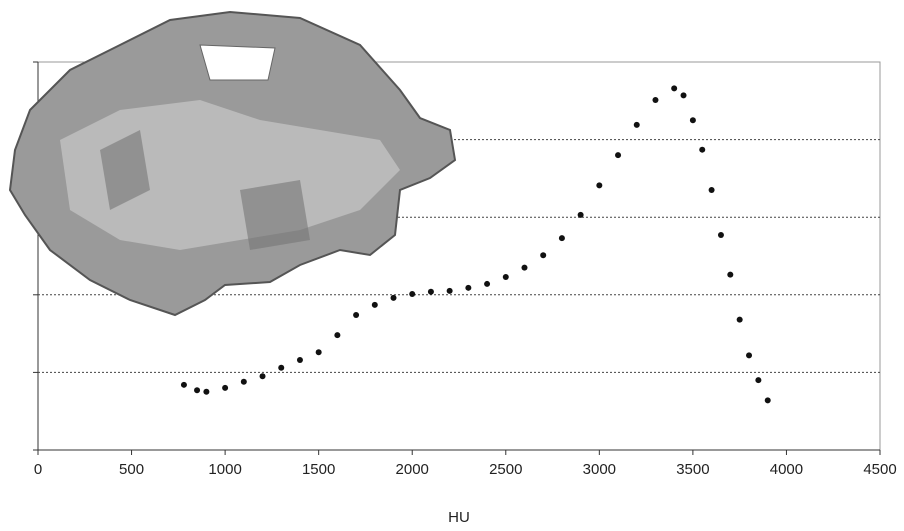 The image size is (904, 531). I want to click on x-tick-label: 0, so click(38, 469).